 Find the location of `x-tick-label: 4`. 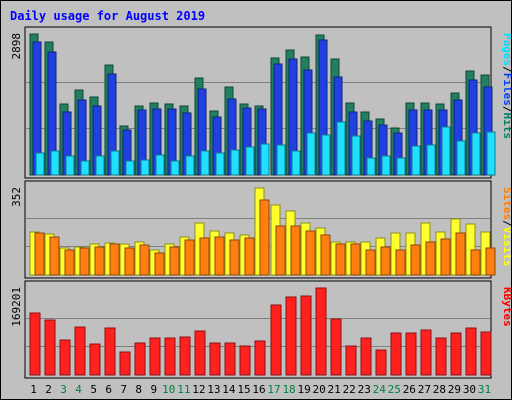

x-tick-label: 4 is located at coordinates (78, 389).